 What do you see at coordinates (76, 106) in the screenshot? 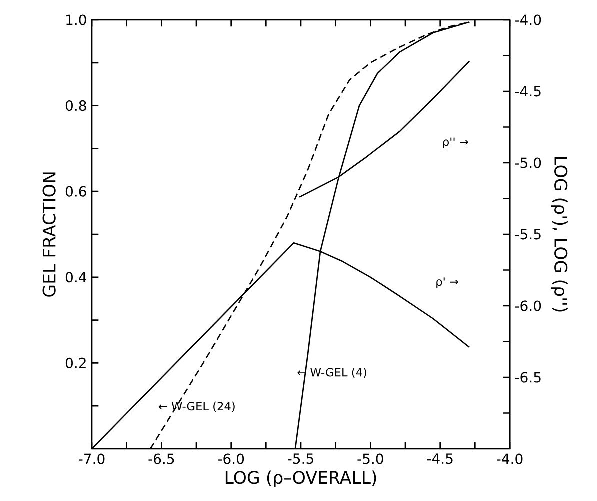
I see `y-tick-label: 0.8` at bounding box center [76, 106].